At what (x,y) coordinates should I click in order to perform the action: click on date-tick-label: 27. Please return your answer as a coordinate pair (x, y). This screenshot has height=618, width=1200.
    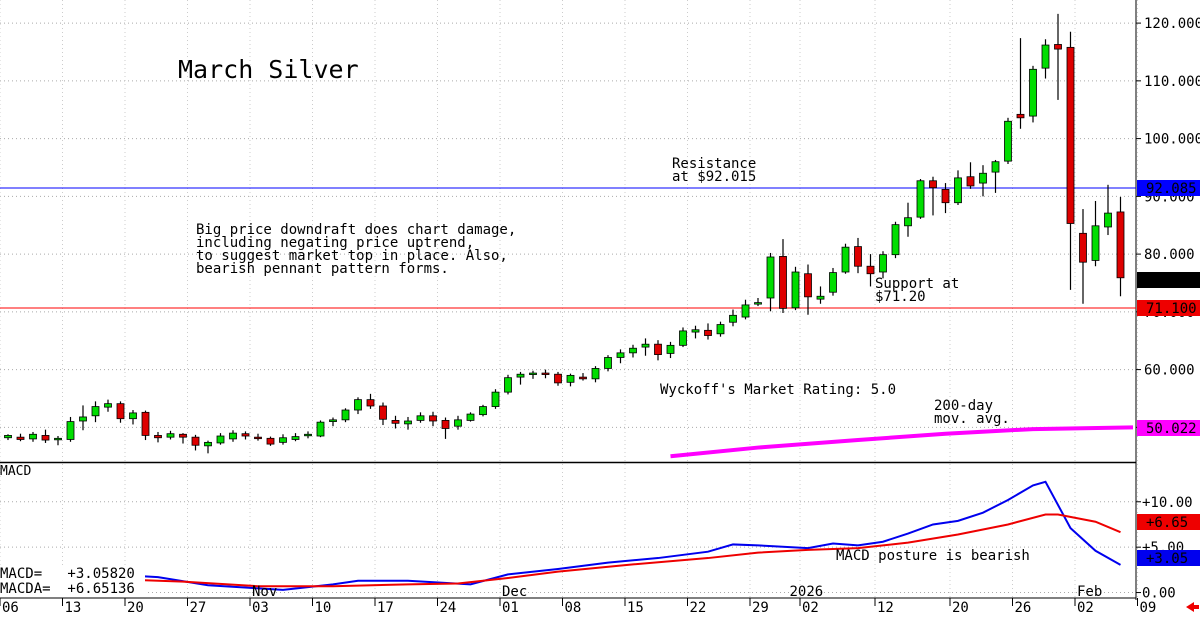
    Looking at the image, I should click on (198, 608).